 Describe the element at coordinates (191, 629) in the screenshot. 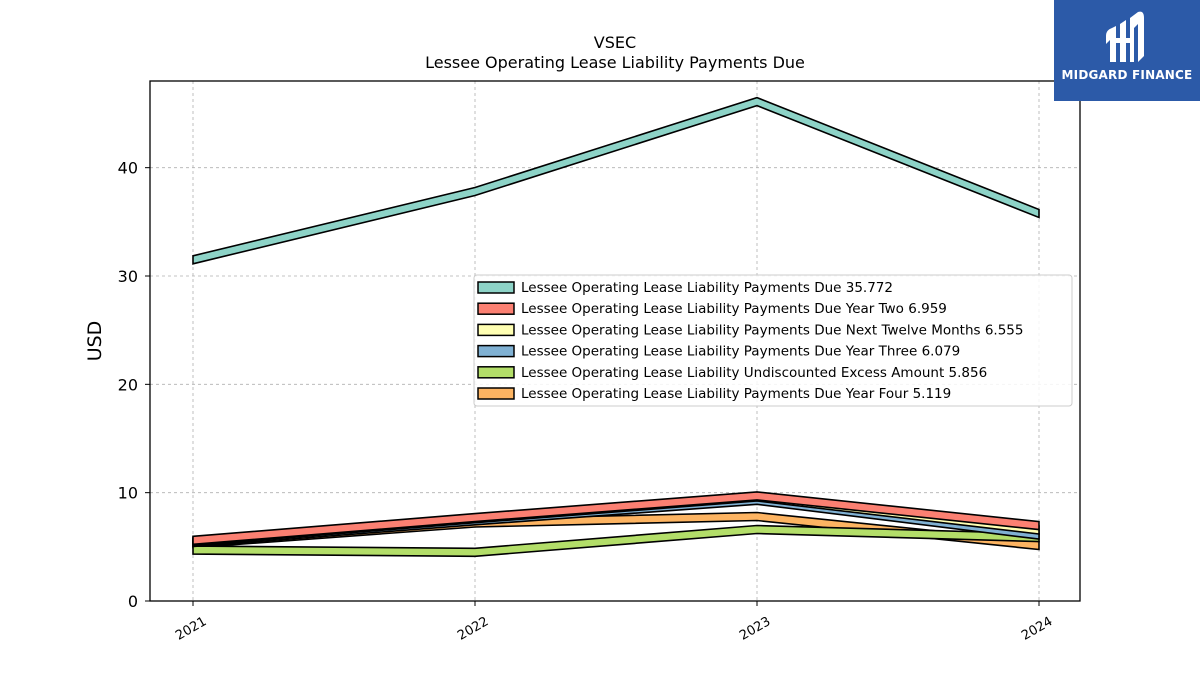

I see `x-tick-label: 2021` at that location.